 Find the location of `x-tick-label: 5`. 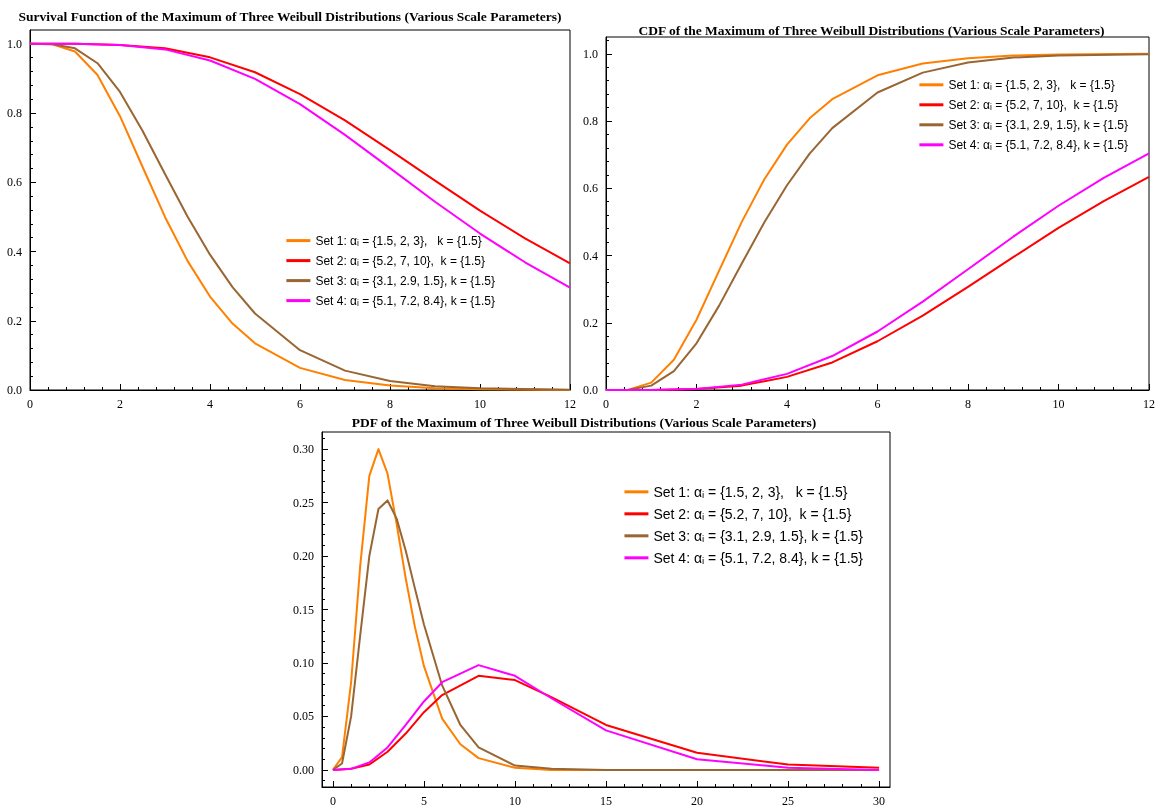

x-tick-label: 5 is located at coordinates (423, 800).